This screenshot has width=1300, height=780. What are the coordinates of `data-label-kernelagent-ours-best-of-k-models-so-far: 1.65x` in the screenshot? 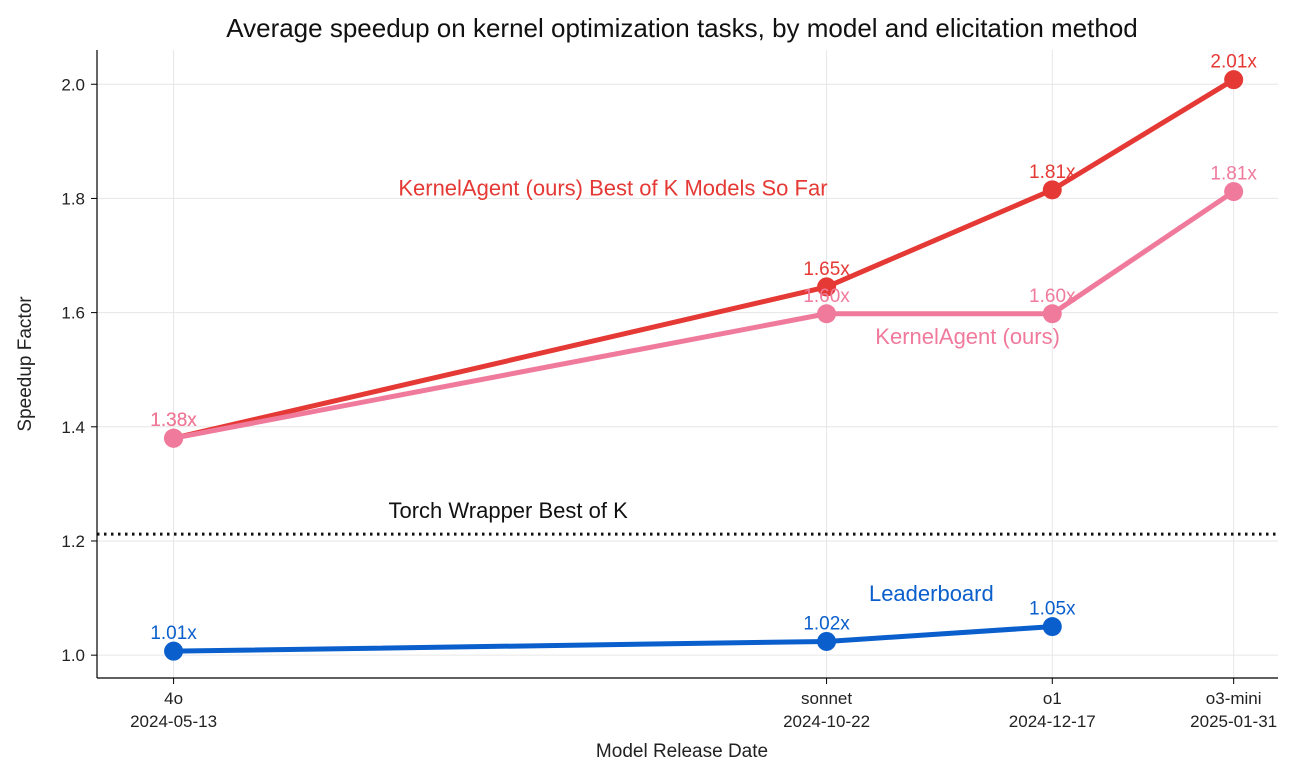 It's located at (826, 269).